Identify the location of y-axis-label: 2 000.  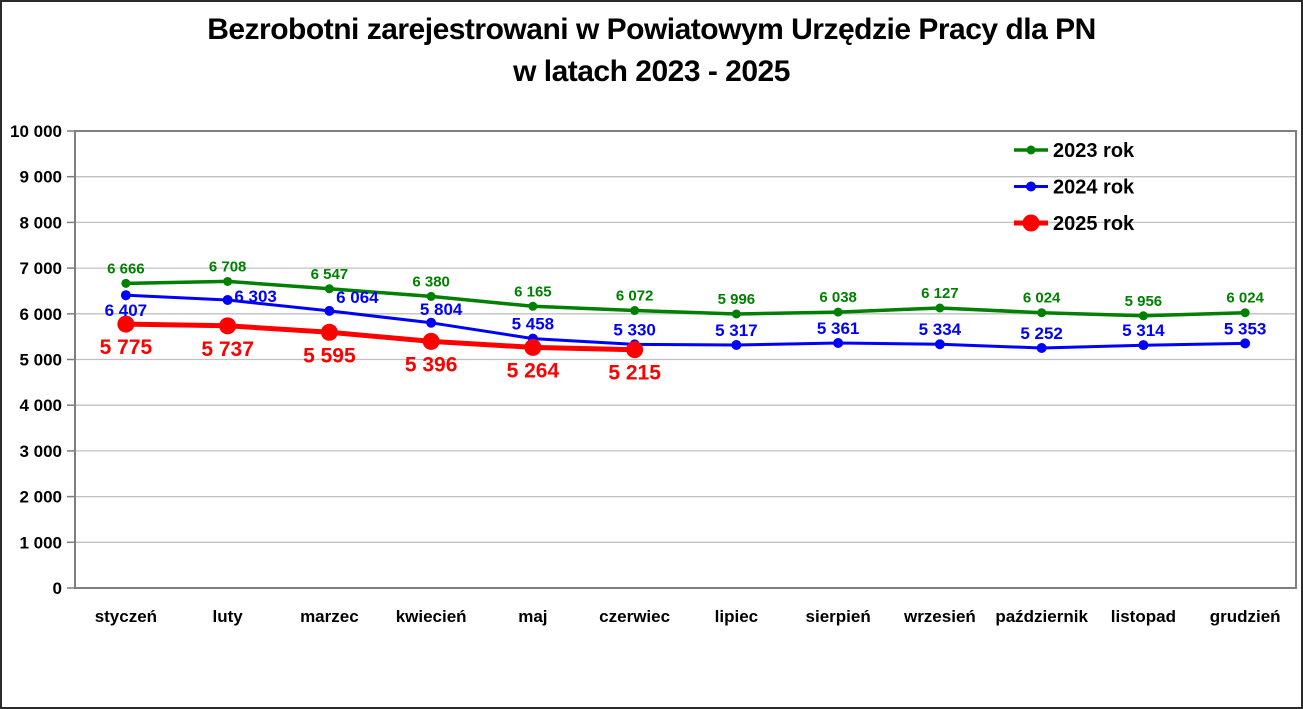
(40, 497).